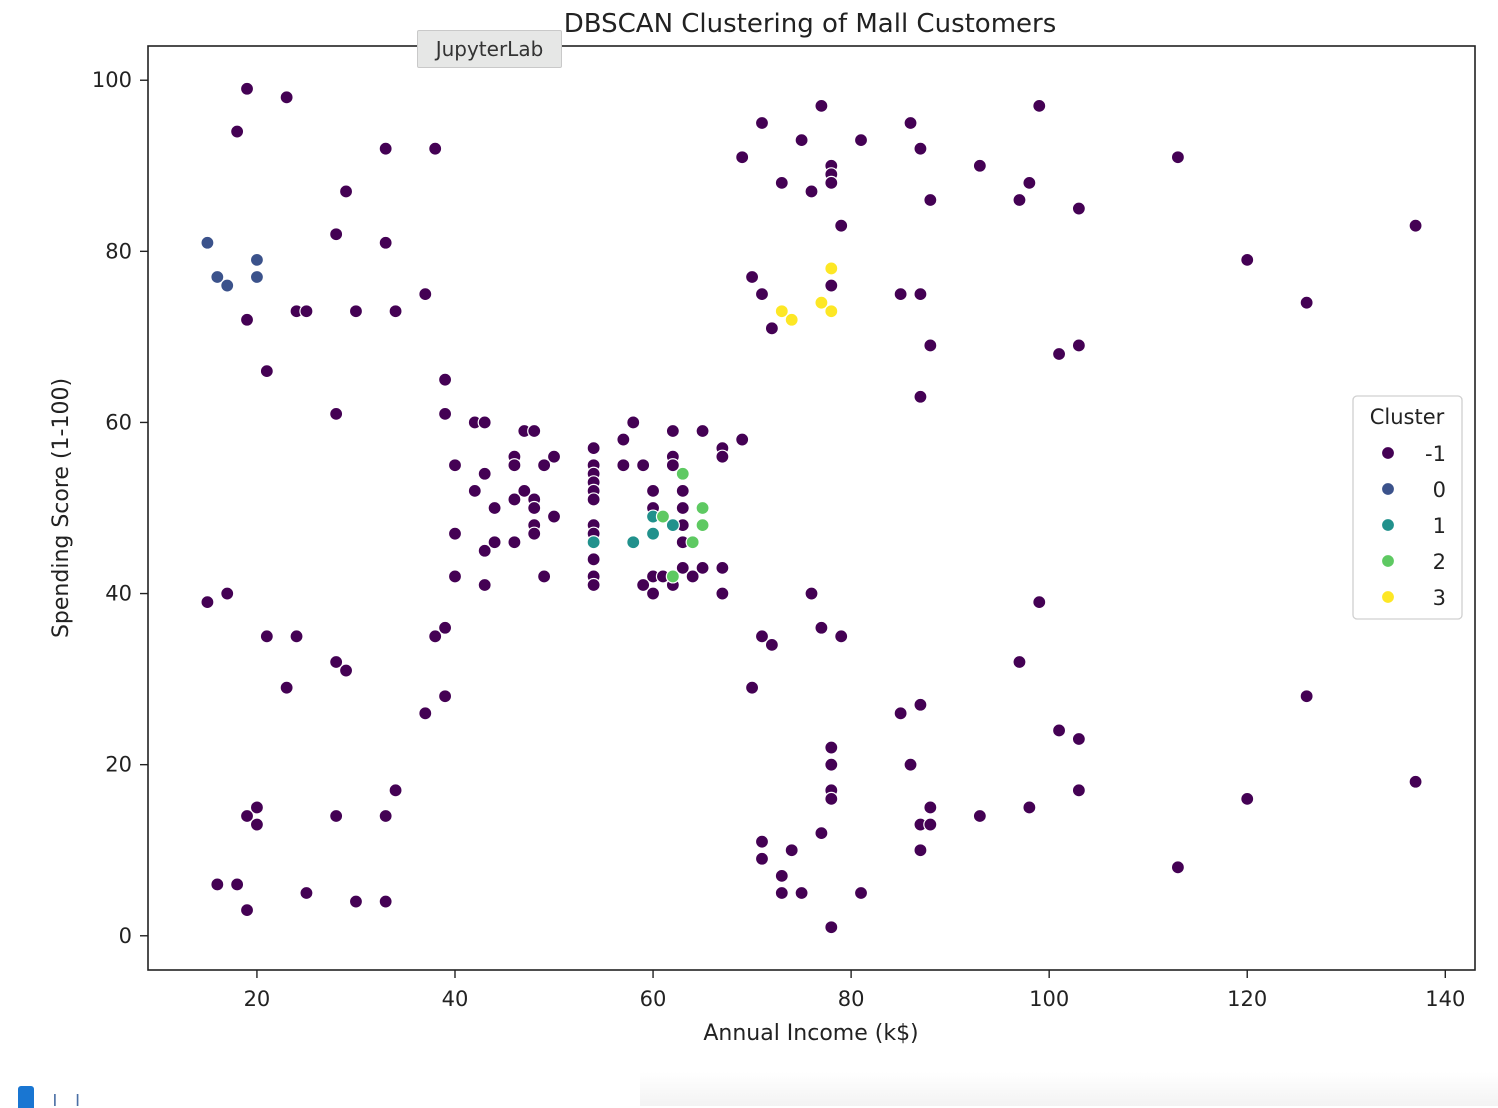 This screenshot has height=1108, width=1498. I want to click on cell-prompt: [ ], so click(66, 1100).